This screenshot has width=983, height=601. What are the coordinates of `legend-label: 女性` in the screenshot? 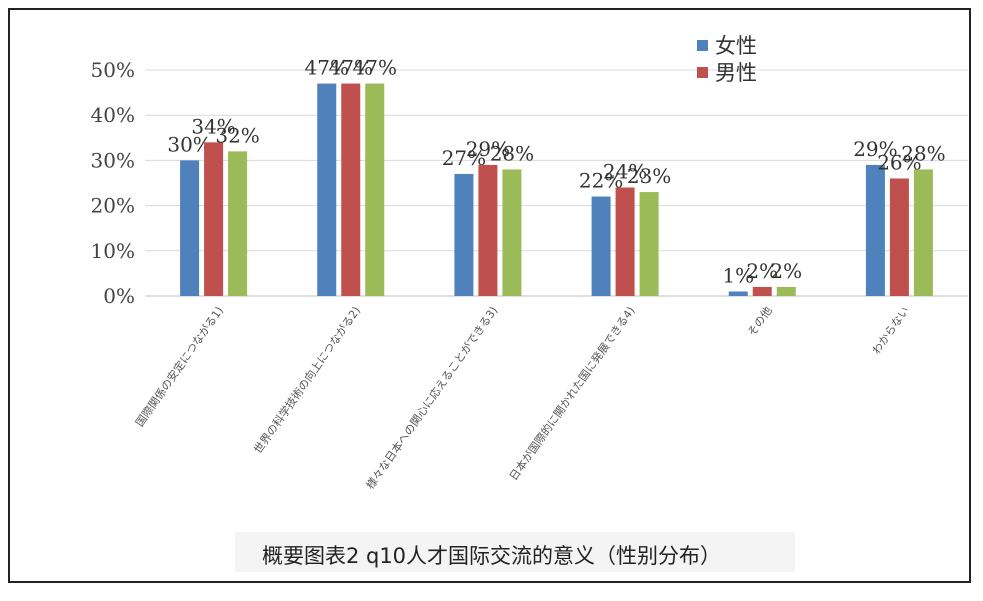 It's located at (736, 46).